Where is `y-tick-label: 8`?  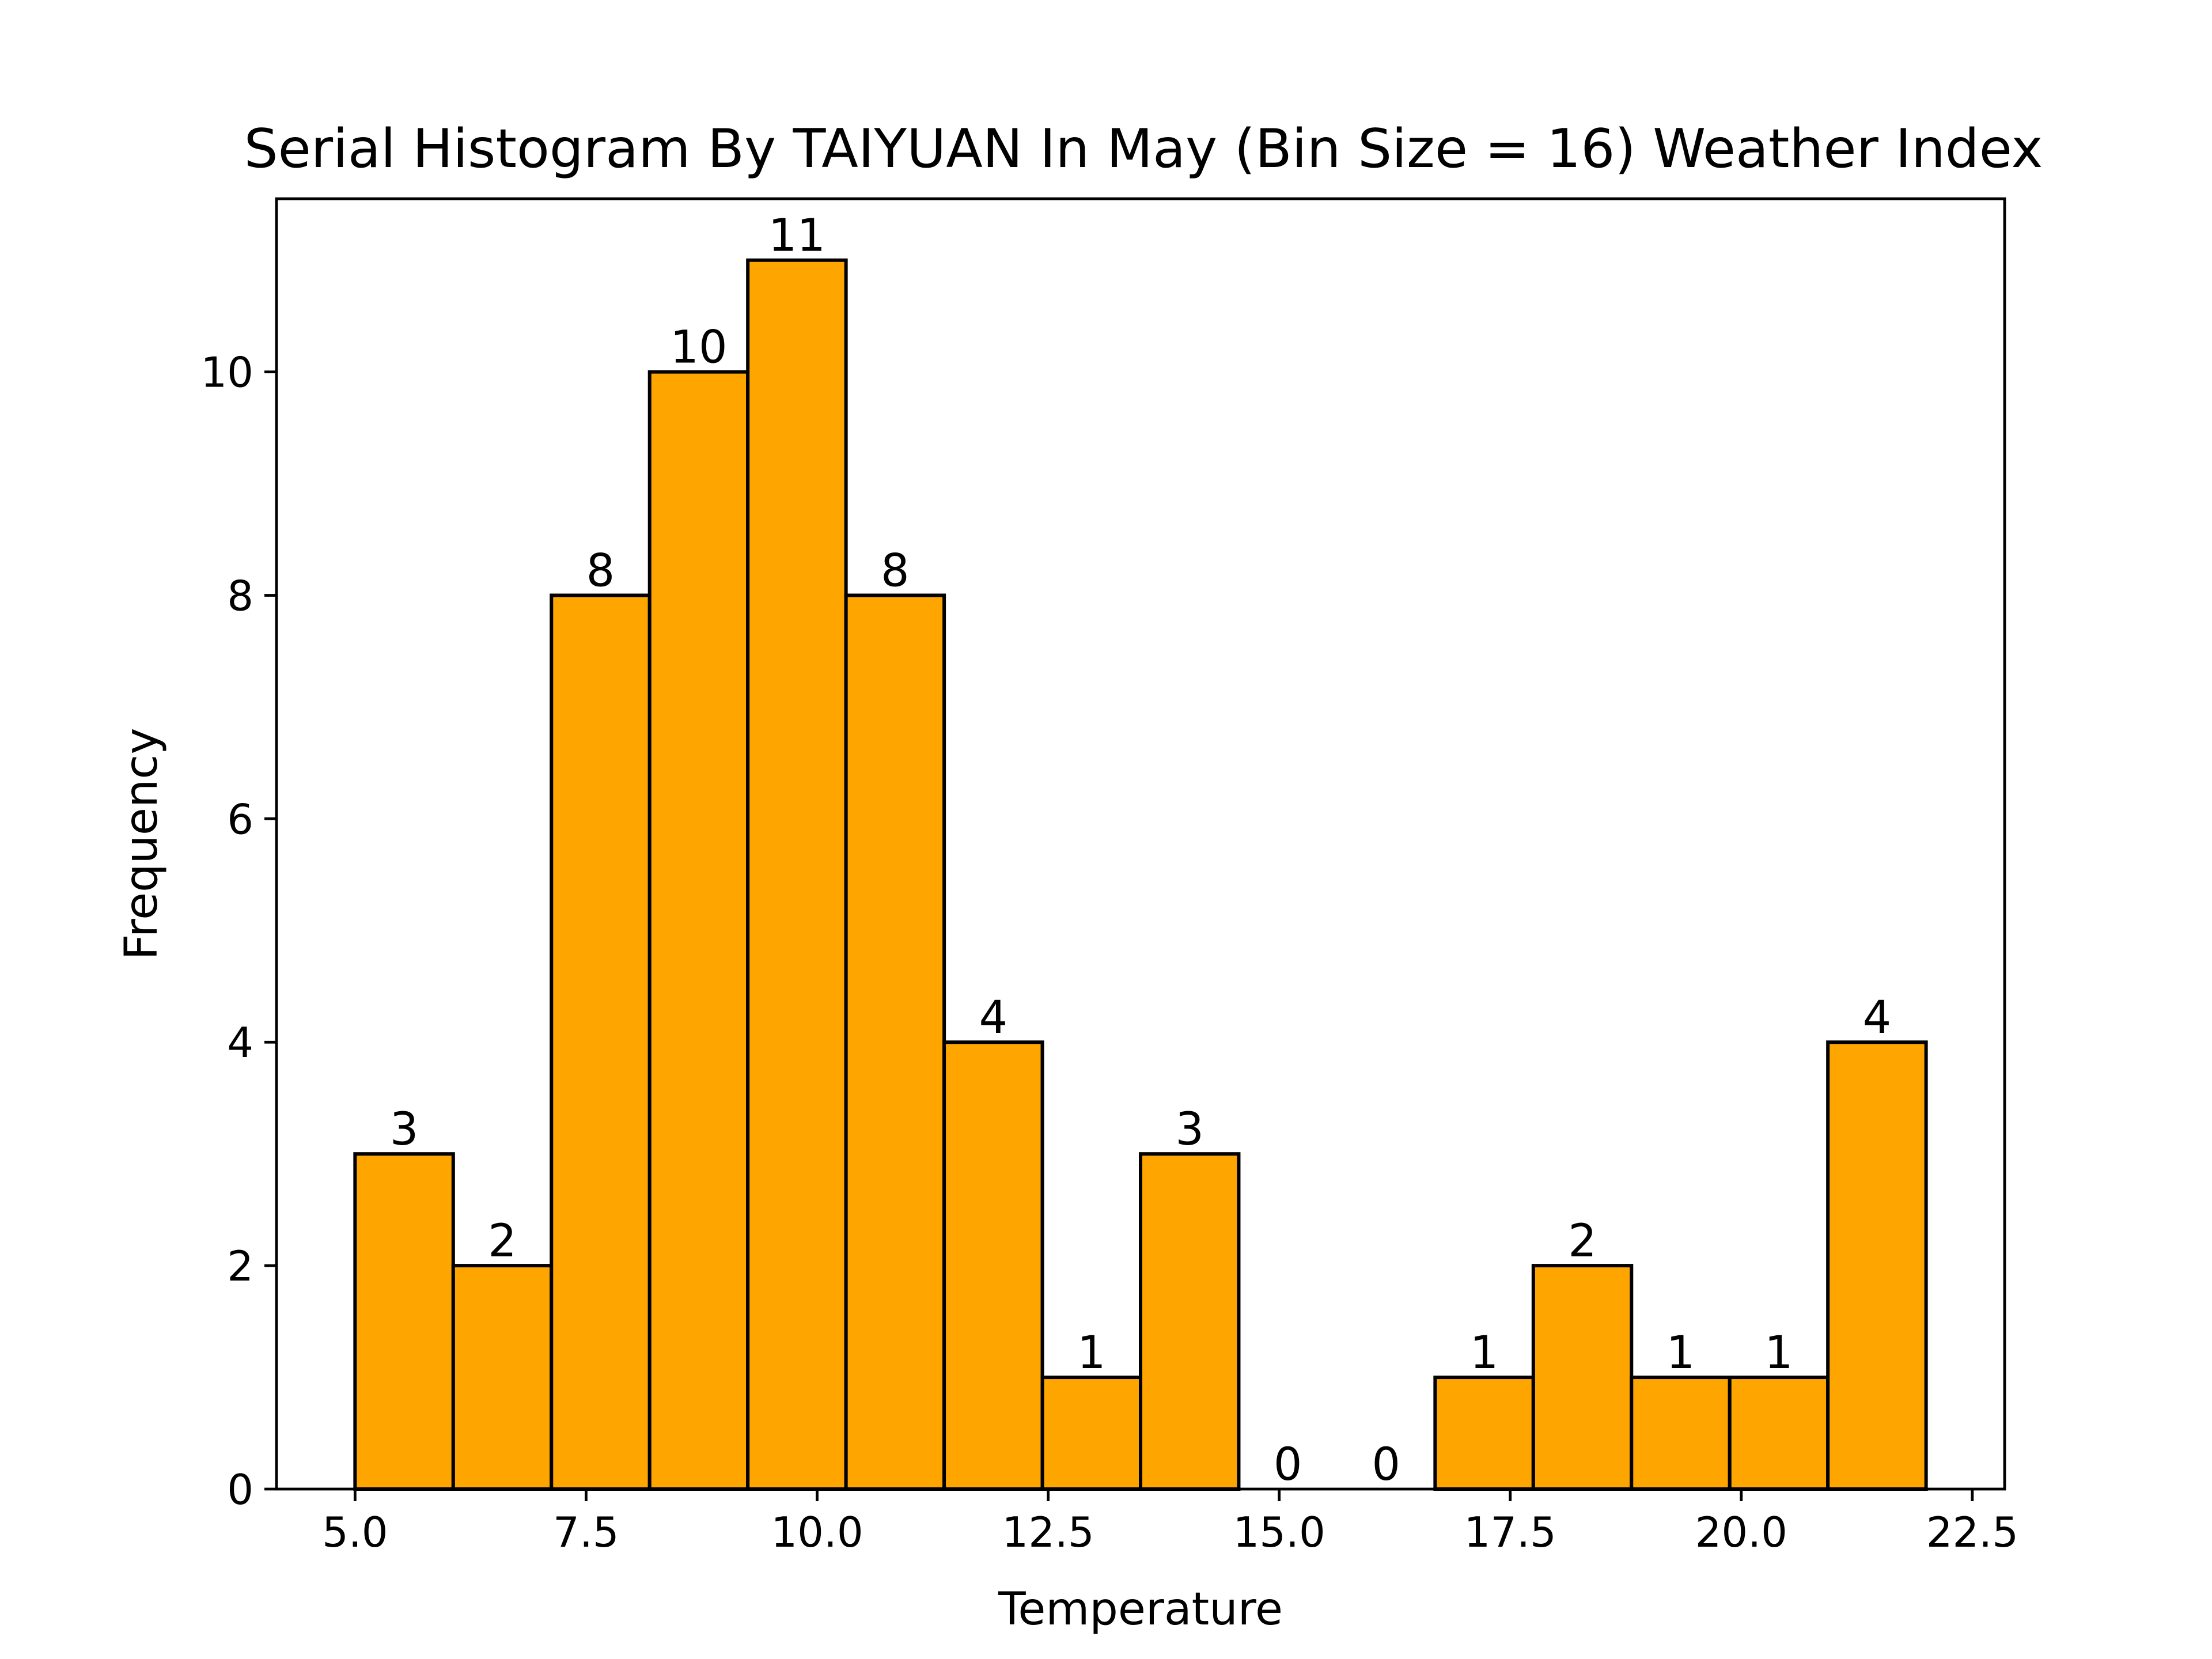 y-tick-label: 8 is located at coordinates (240, 595).